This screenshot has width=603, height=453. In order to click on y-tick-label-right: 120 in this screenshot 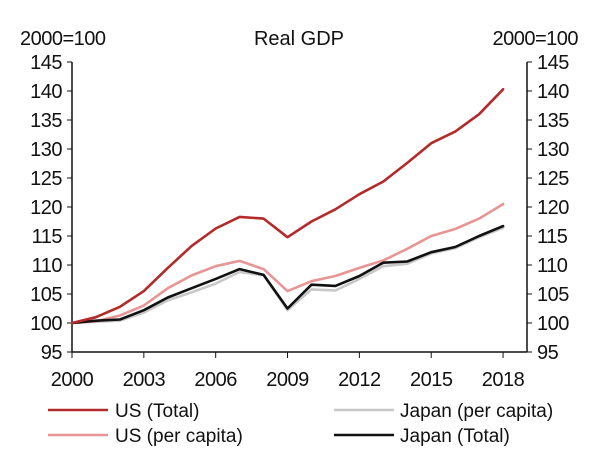, I will do `click(553, 208)`.